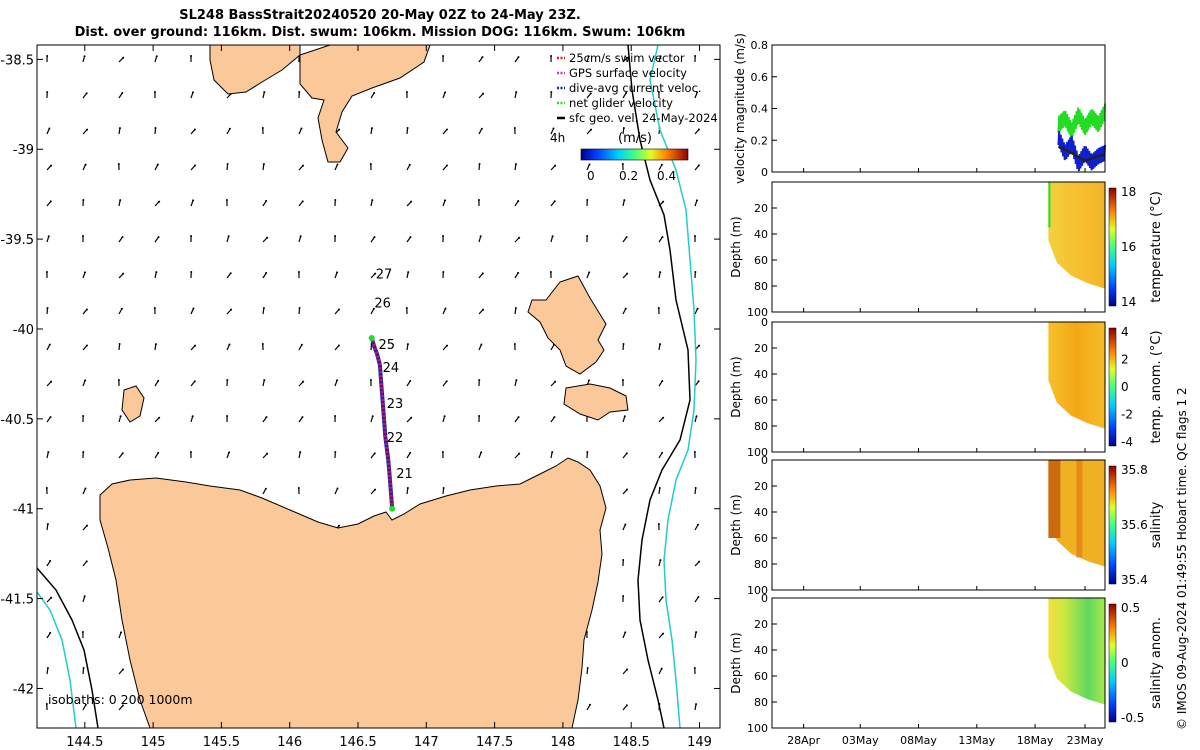 Image resolution: width=1200 pixels, height=750 pixels. What do you see at coordinates (557, 138) in the screenshot?
I see `colorbar-age-label: 4h` at bounding box center [557, 138].